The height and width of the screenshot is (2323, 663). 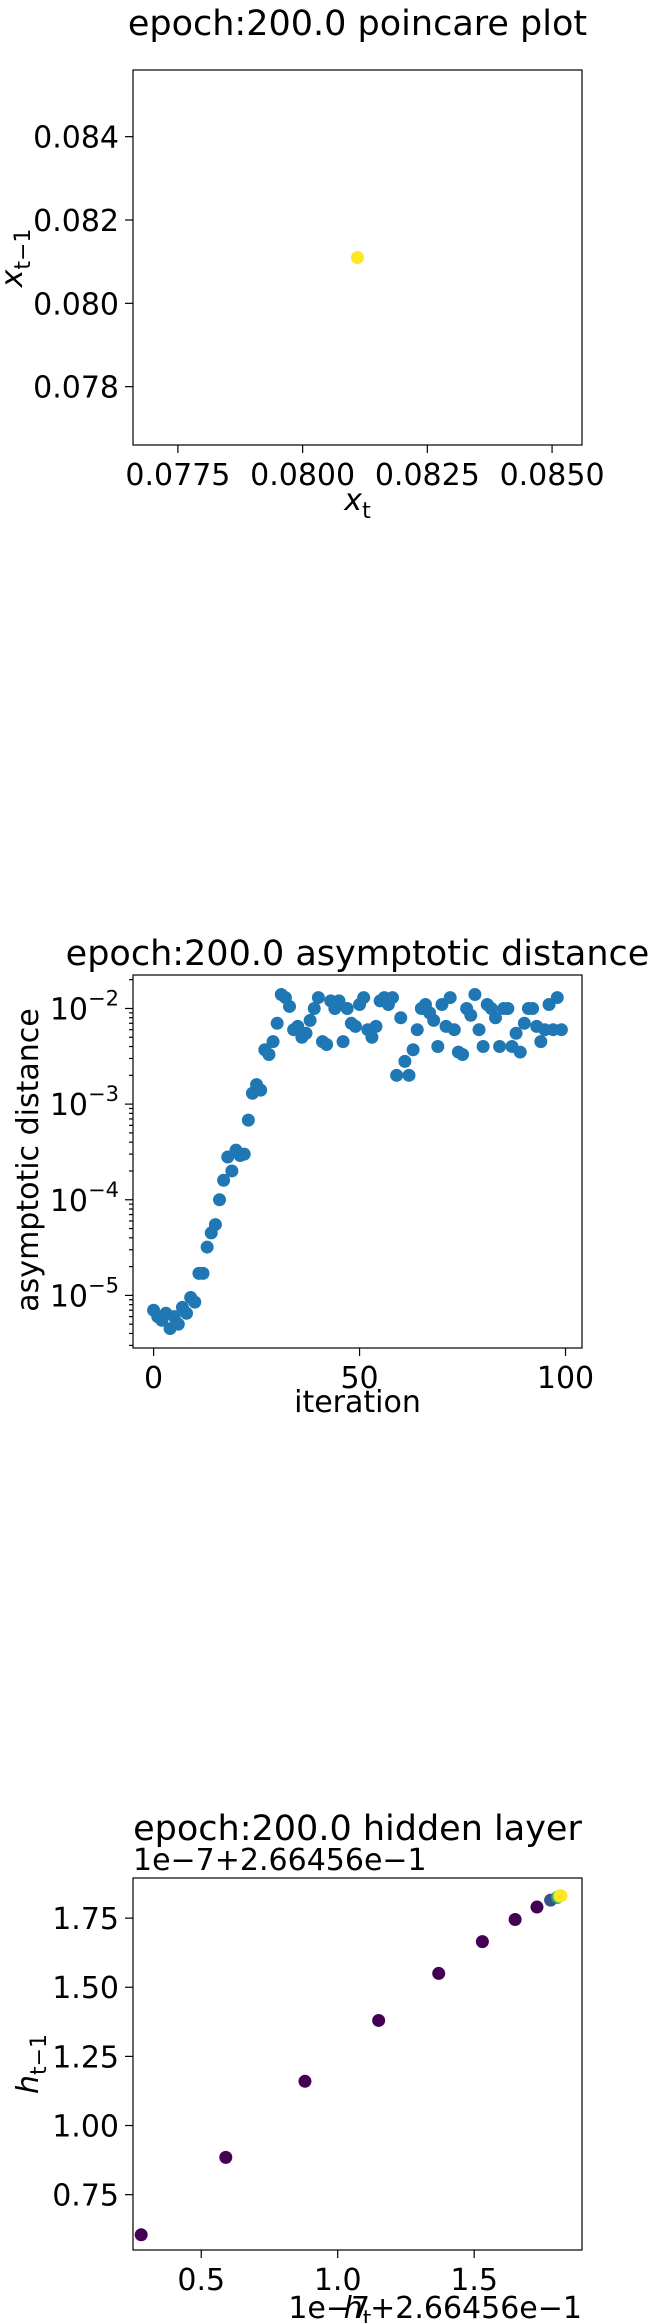 I want to click on y-tick-label: 10⁻³, so click(x=84, y=1102).